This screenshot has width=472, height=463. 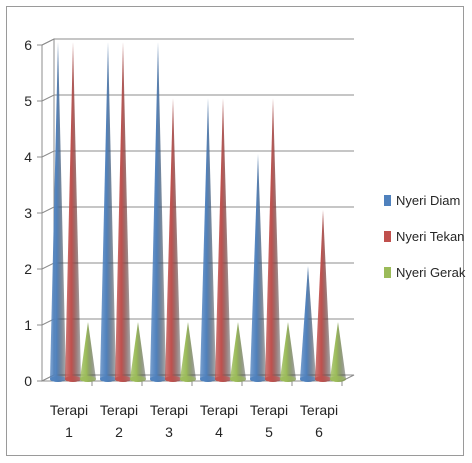 I want to click on y-tick-label: 0, so click(x=28, y=381).